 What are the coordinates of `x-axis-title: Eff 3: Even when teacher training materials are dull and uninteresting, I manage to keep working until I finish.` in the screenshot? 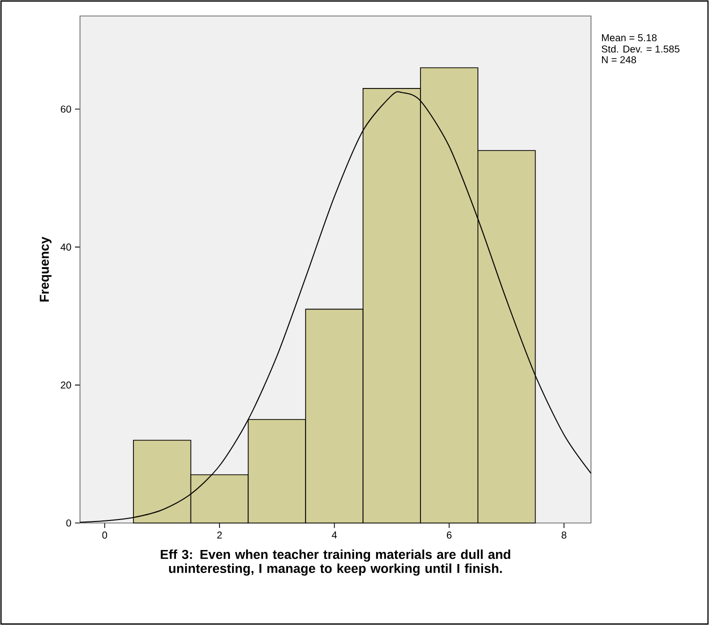 It's located at (335, 562).